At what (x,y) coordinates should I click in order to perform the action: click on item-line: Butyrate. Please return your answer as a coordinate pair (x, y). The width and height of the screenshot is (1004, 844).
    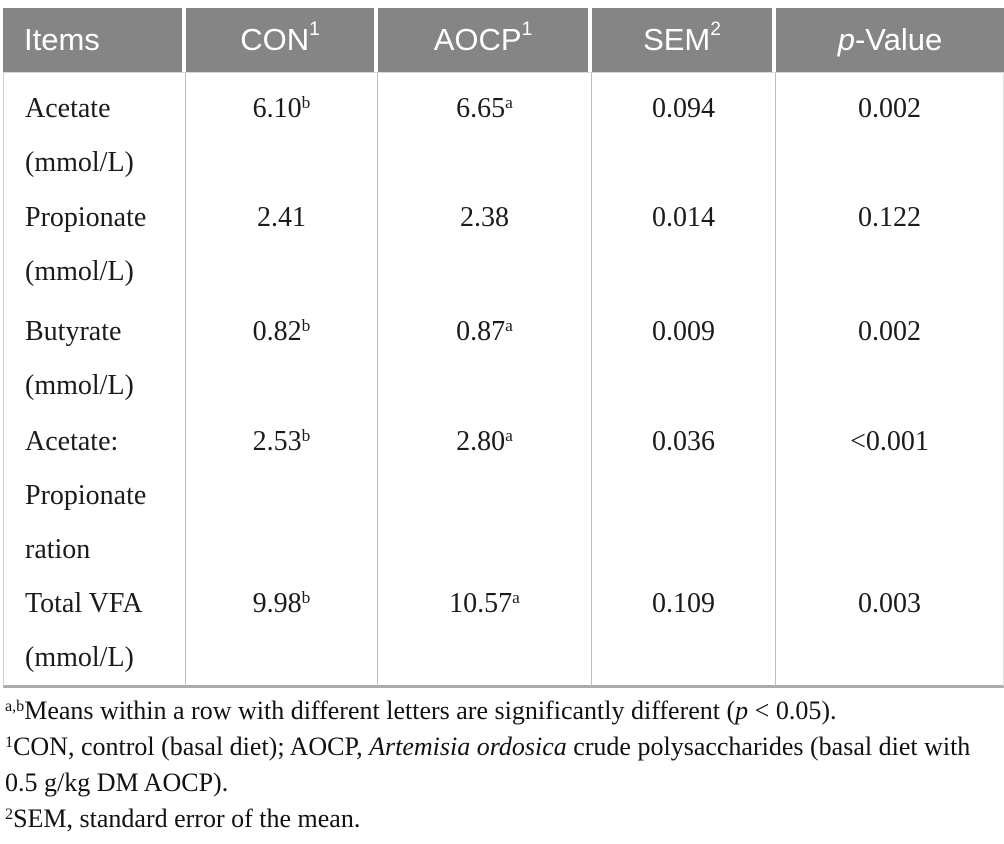
    Looking at the image, I should click on (73, 331).